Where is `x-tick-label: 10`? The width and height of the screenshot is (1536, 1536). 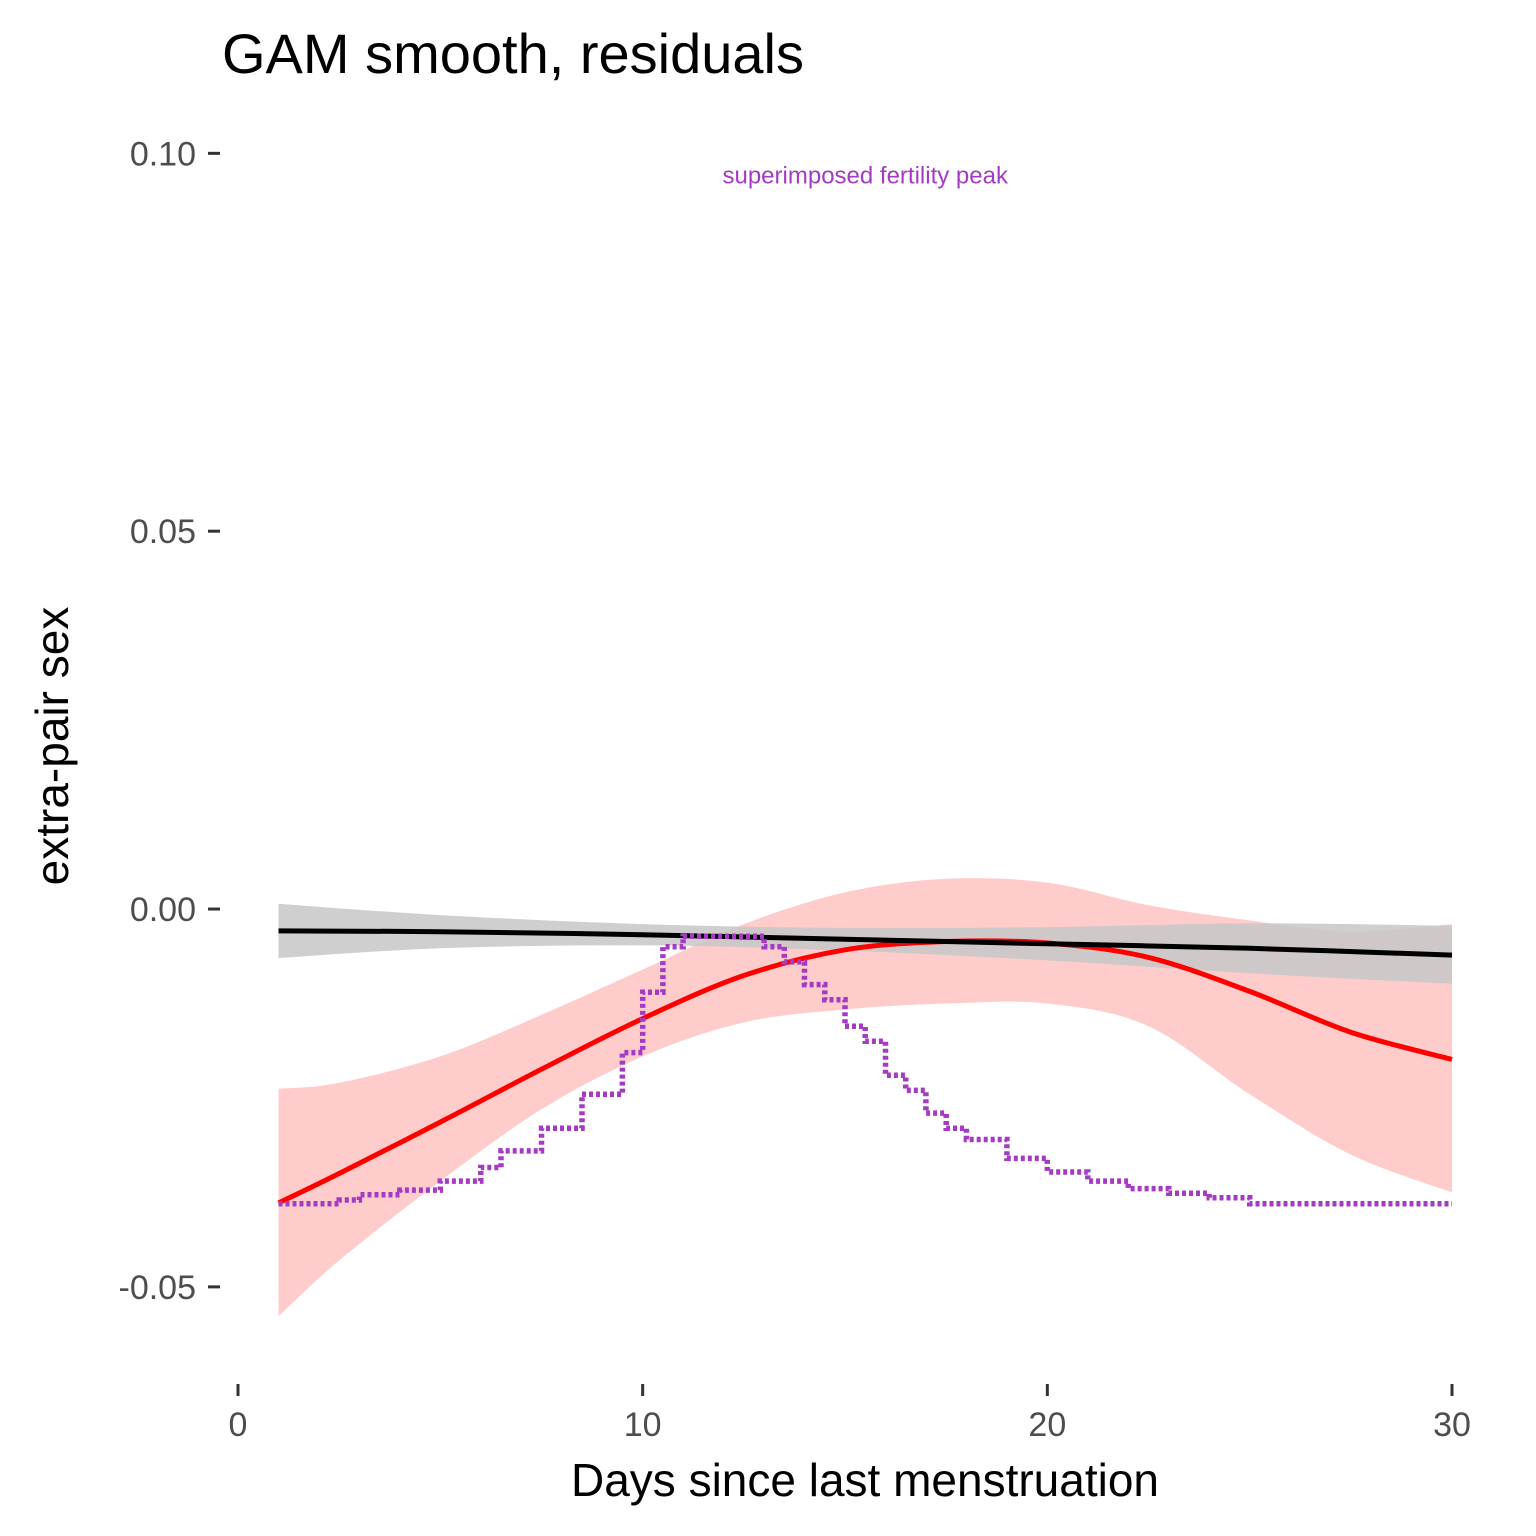 x-tick-label: 10 is located at coordinates (643, 1425).